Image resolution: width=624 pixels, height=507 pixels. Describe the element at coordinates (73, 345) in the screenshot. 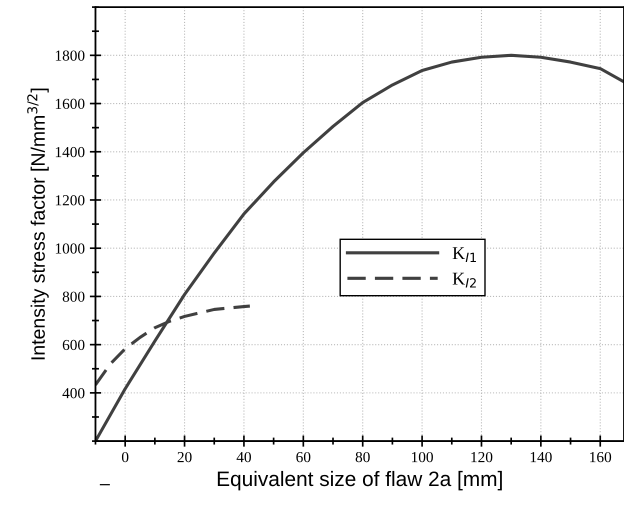

I see `y-tick-label: 600` at that location.